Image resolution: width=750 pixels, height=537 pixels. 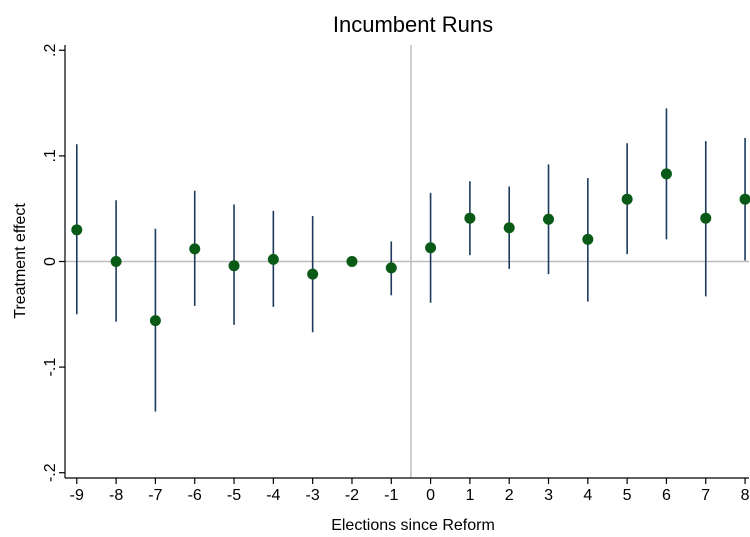 What do you see at coordinates (50, 472) in the screenshot?
I see `y-tick-label: -.2` at bounding box center [50, 472].